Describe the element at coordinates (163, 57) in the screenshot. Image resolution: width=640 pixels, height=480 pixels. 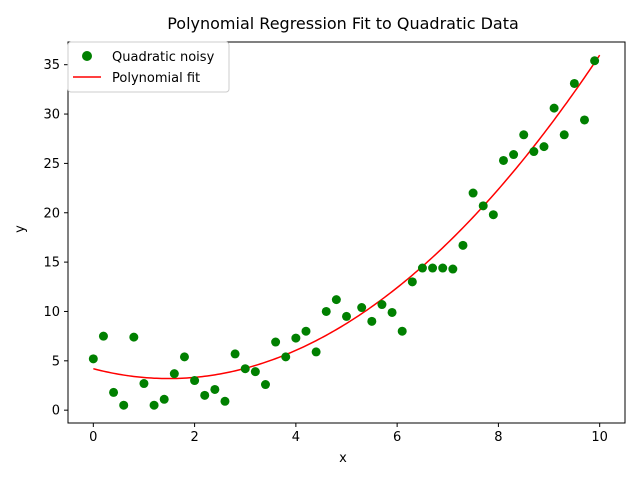
I see `legend-label-scatter: Quadratic noisy` at that location.